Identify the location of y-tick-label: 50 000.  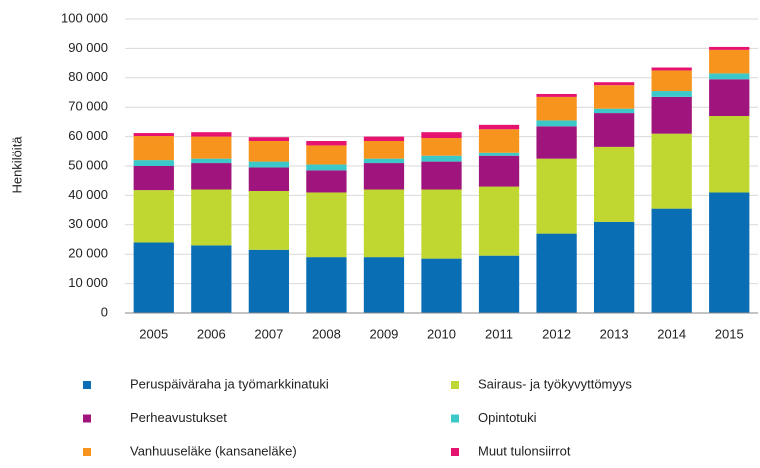
(88, 164).